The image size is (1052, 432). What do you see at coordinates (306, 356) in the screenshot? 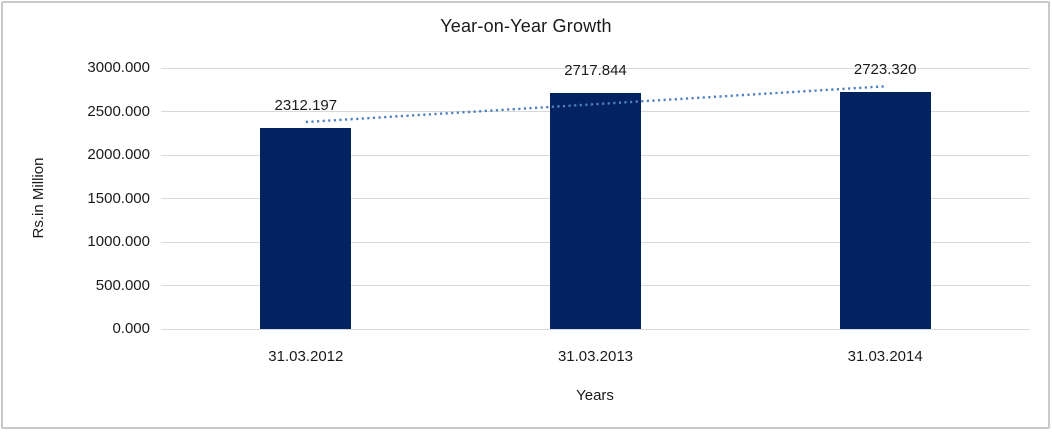
I see `x-tick-label: 31.03.2012` at bounding box center [306, 356].